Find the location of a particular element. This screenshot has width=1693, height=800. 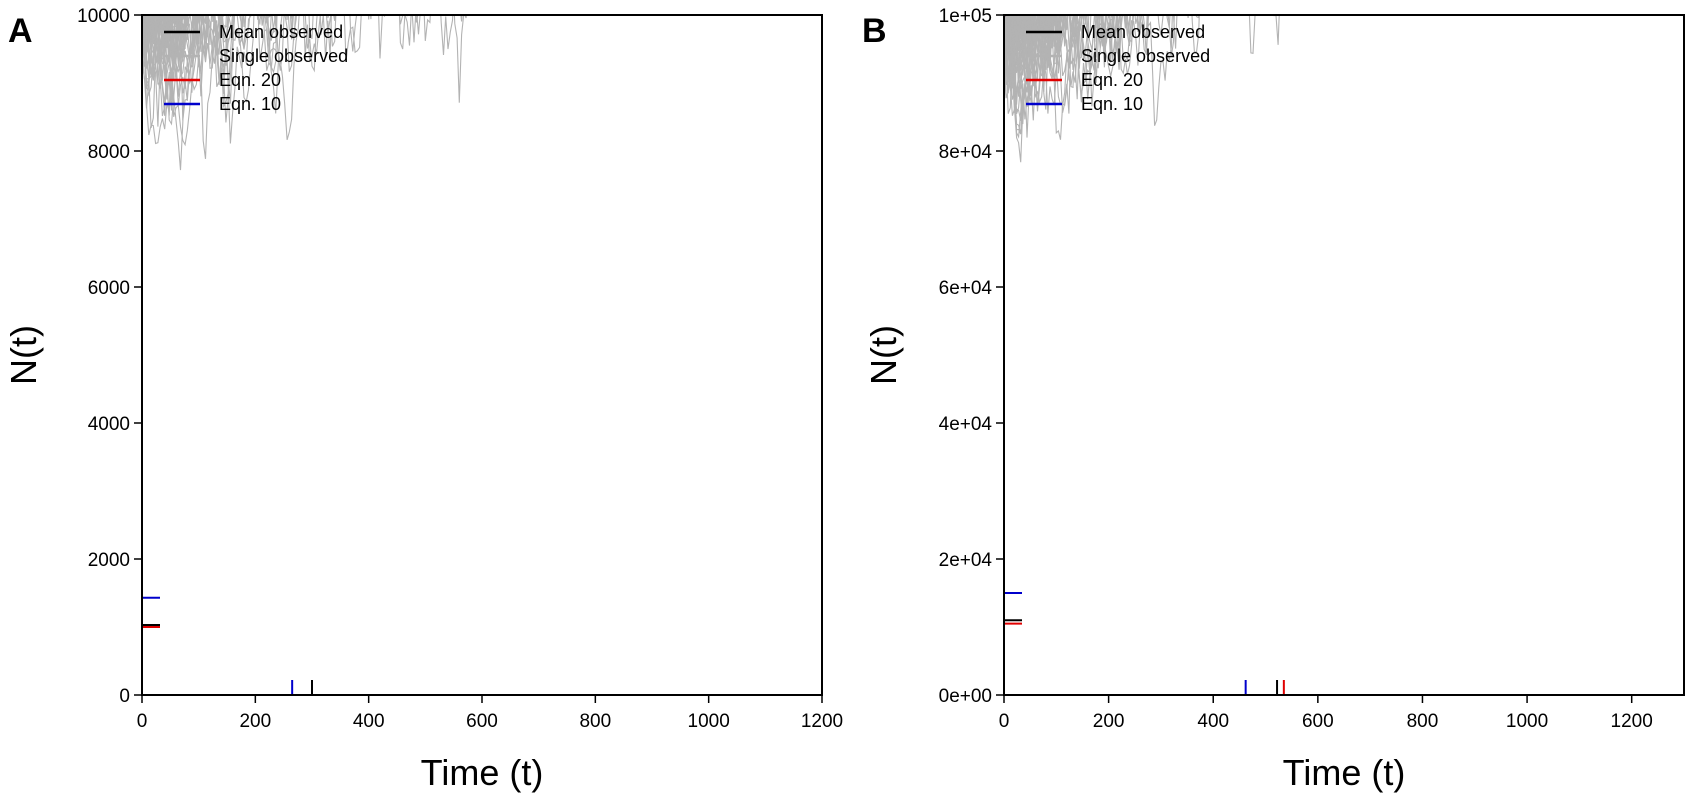

y-tick-label: 6000 is located at coordinates (109, 288).